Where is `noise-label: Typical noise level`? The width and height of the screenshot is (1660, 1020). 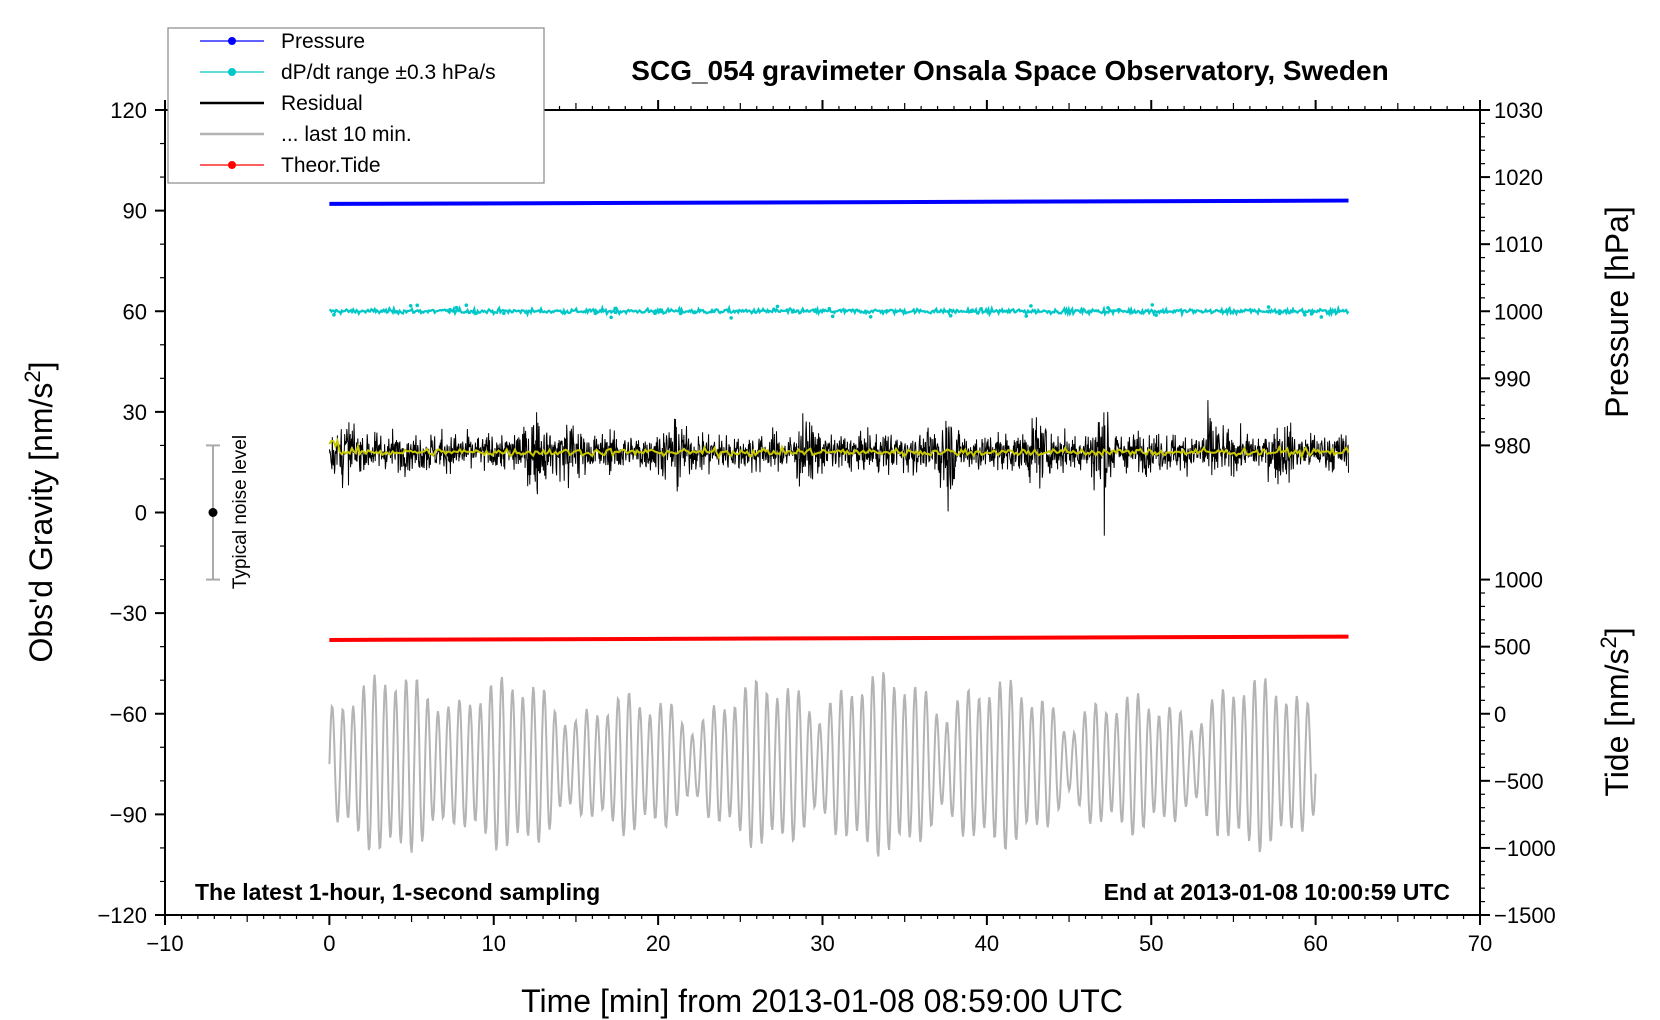 noise-label: Typical noise level is located at coordinates (240, 512).